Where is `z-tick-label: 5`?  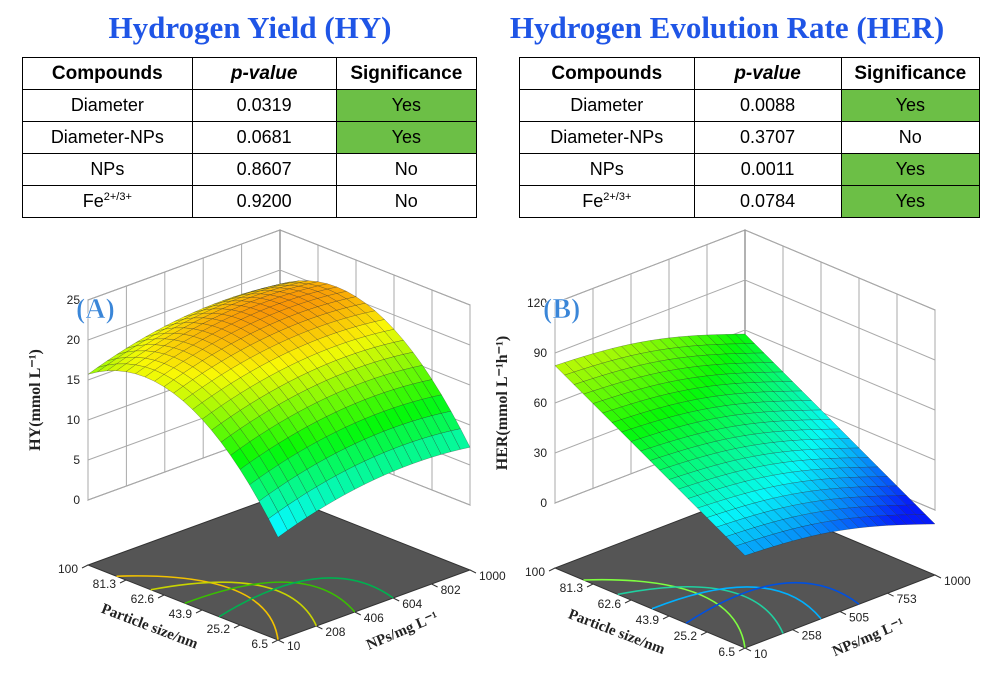 z-tick-label: 5 is located at coordinates (76, 460).